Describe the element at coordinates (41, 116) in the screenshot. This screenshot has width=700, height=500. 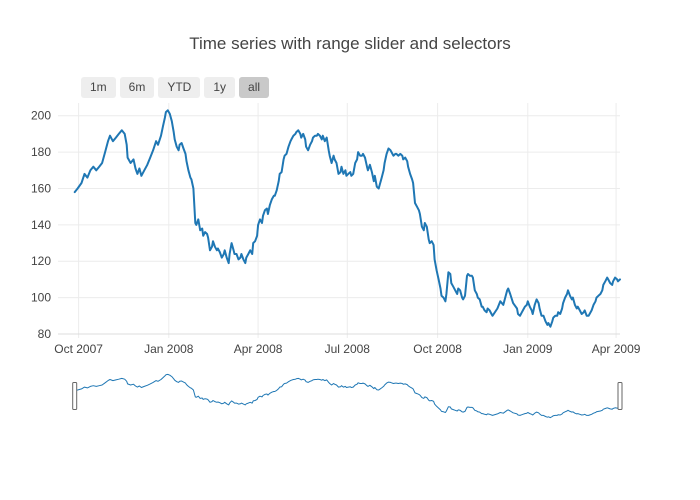
I see `y-tick-label: 200` at that location.